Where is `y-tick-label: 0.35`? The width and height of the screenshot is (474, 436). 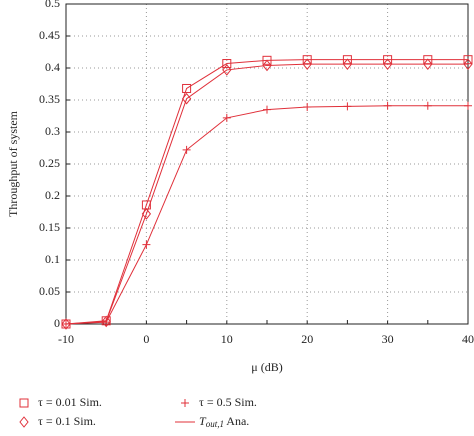 y-tick-label: 0.35 is located at coordinates (49, 99).